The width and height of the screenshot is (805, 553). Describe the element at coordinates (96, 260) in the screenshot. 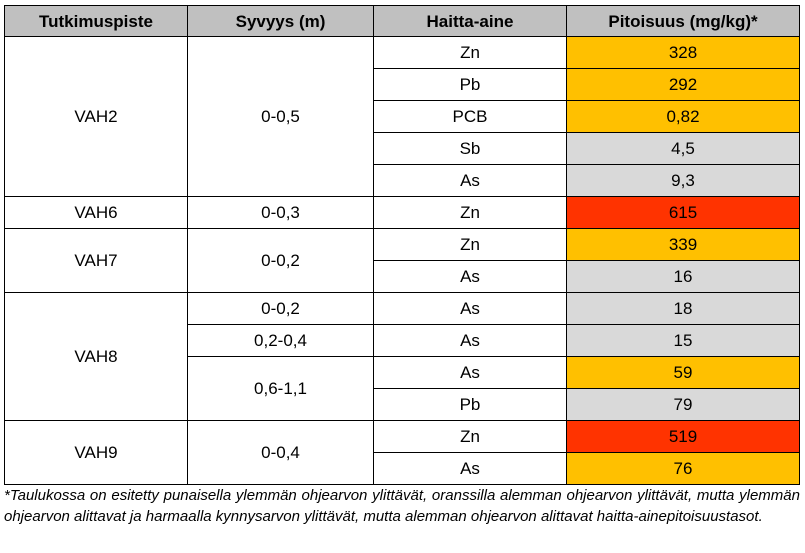

I see `cell-point: VAH7` at that location.